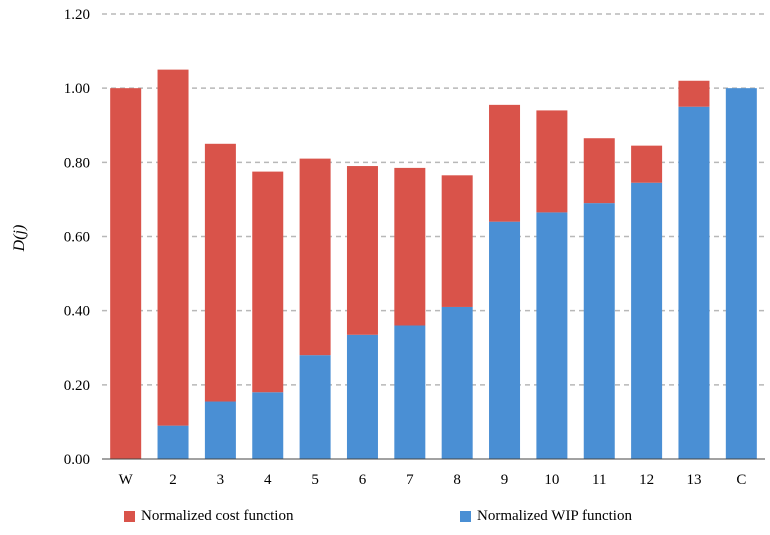 The width and height of the screenshot is (770, 535). Describe the element at coordinates (646, 480) in the screenshot. I see `x-tick-label: 12` at that location.